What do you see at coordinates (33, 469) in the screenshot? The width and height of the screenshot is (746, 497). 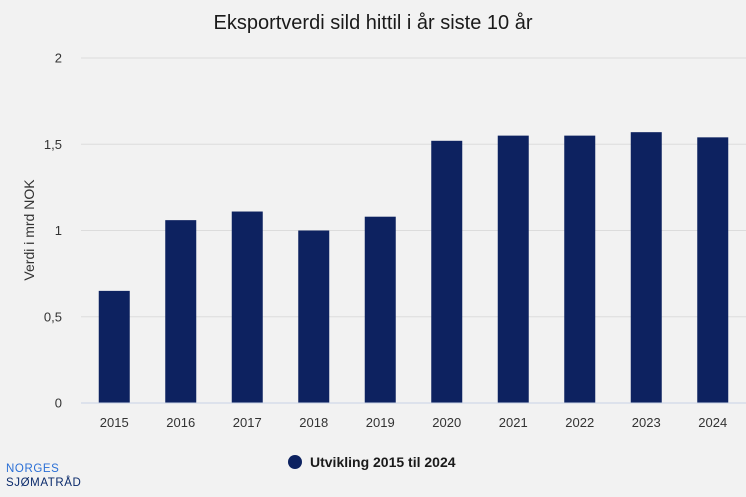 I see `logo-line-1: NORGES` at bounding box center [33, 469].